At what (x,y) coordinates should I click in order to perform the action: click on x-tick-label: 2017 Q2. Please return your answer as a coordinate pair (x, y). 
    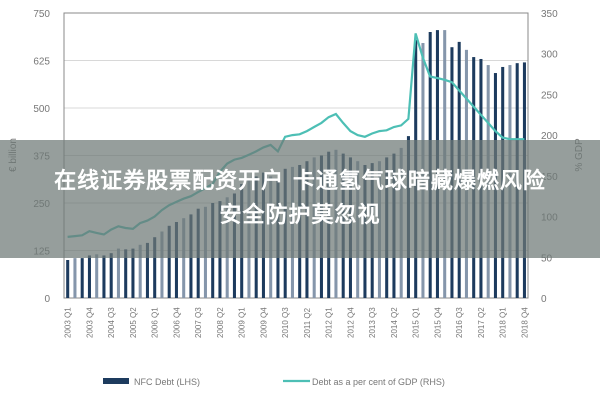
    Looking at the image, I should click on (481, 322).